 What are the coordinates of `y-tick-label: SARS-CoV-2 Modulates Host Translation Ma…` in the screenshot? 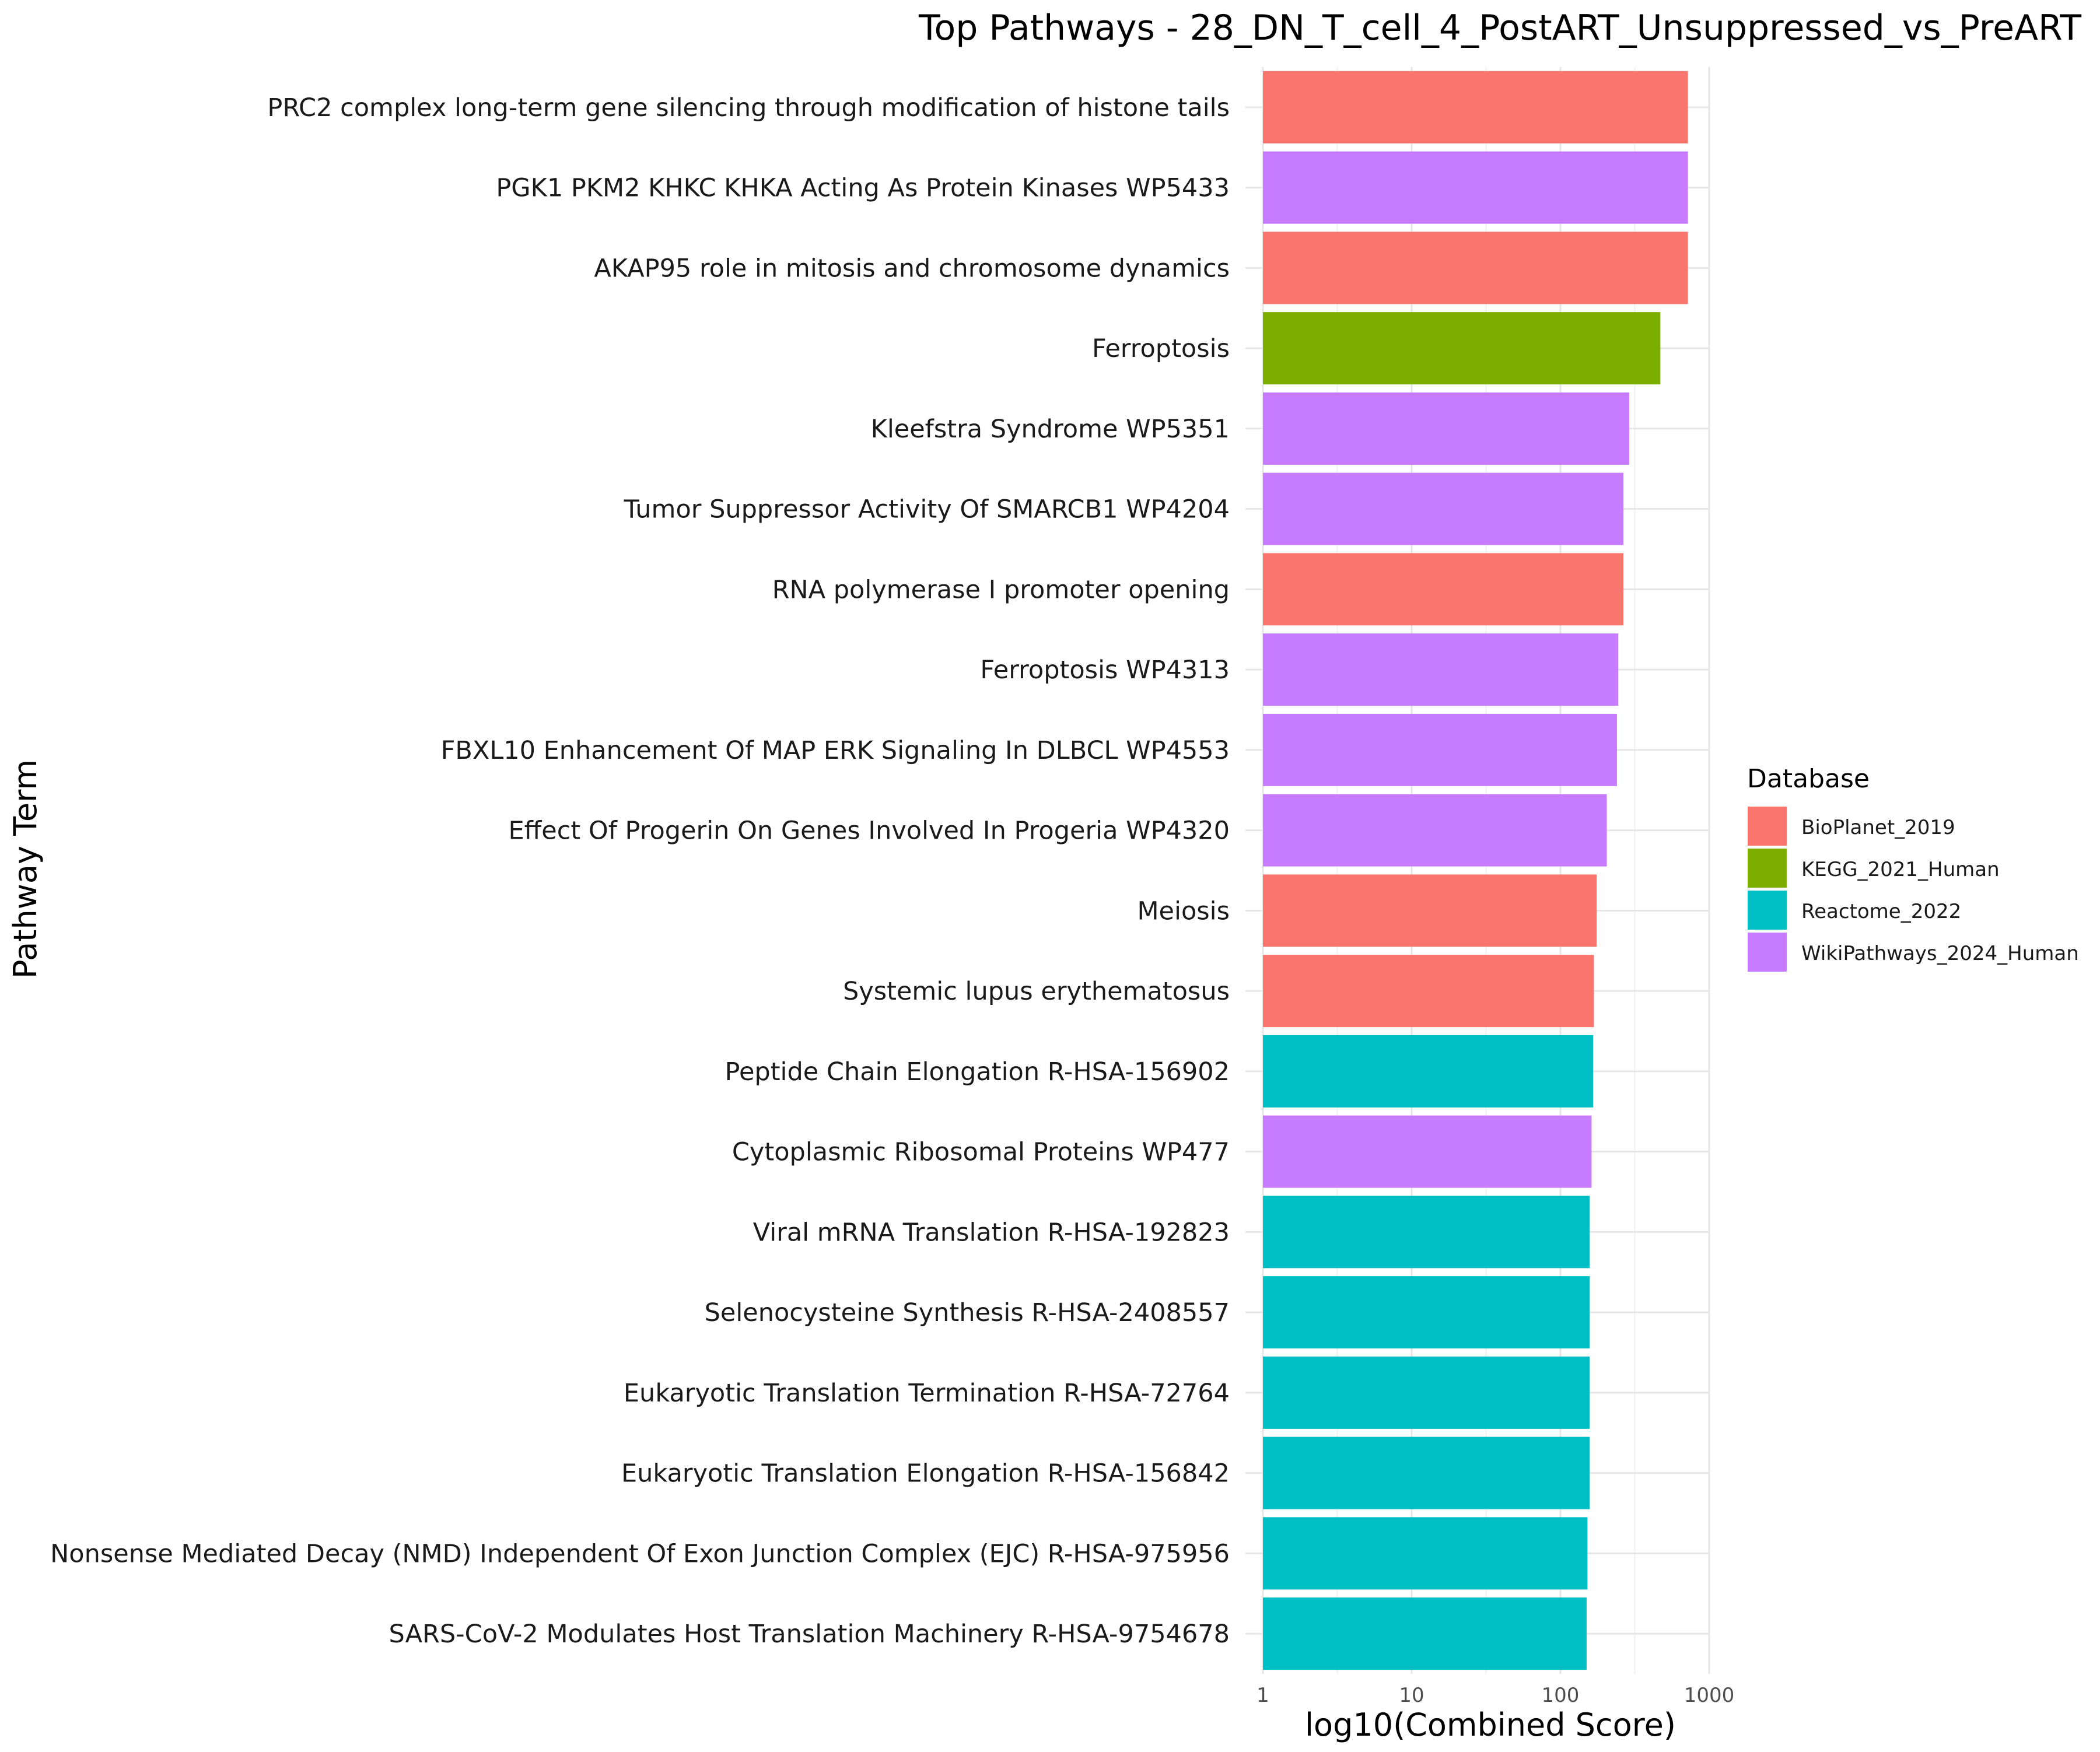 It's located at (809, 1634).